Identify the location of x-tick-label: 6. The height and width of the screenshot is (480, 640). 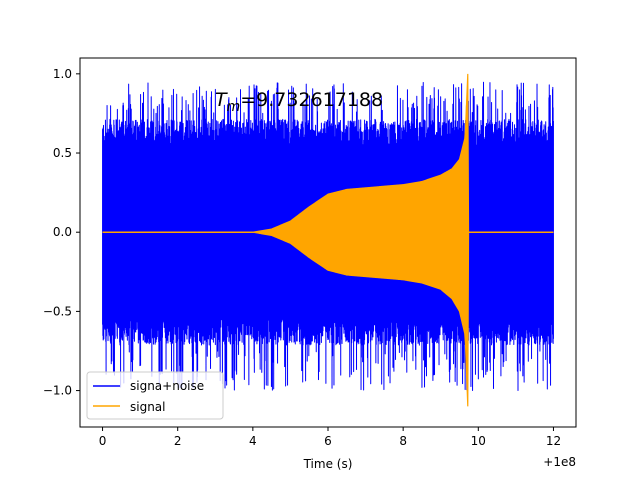
(328, 441).